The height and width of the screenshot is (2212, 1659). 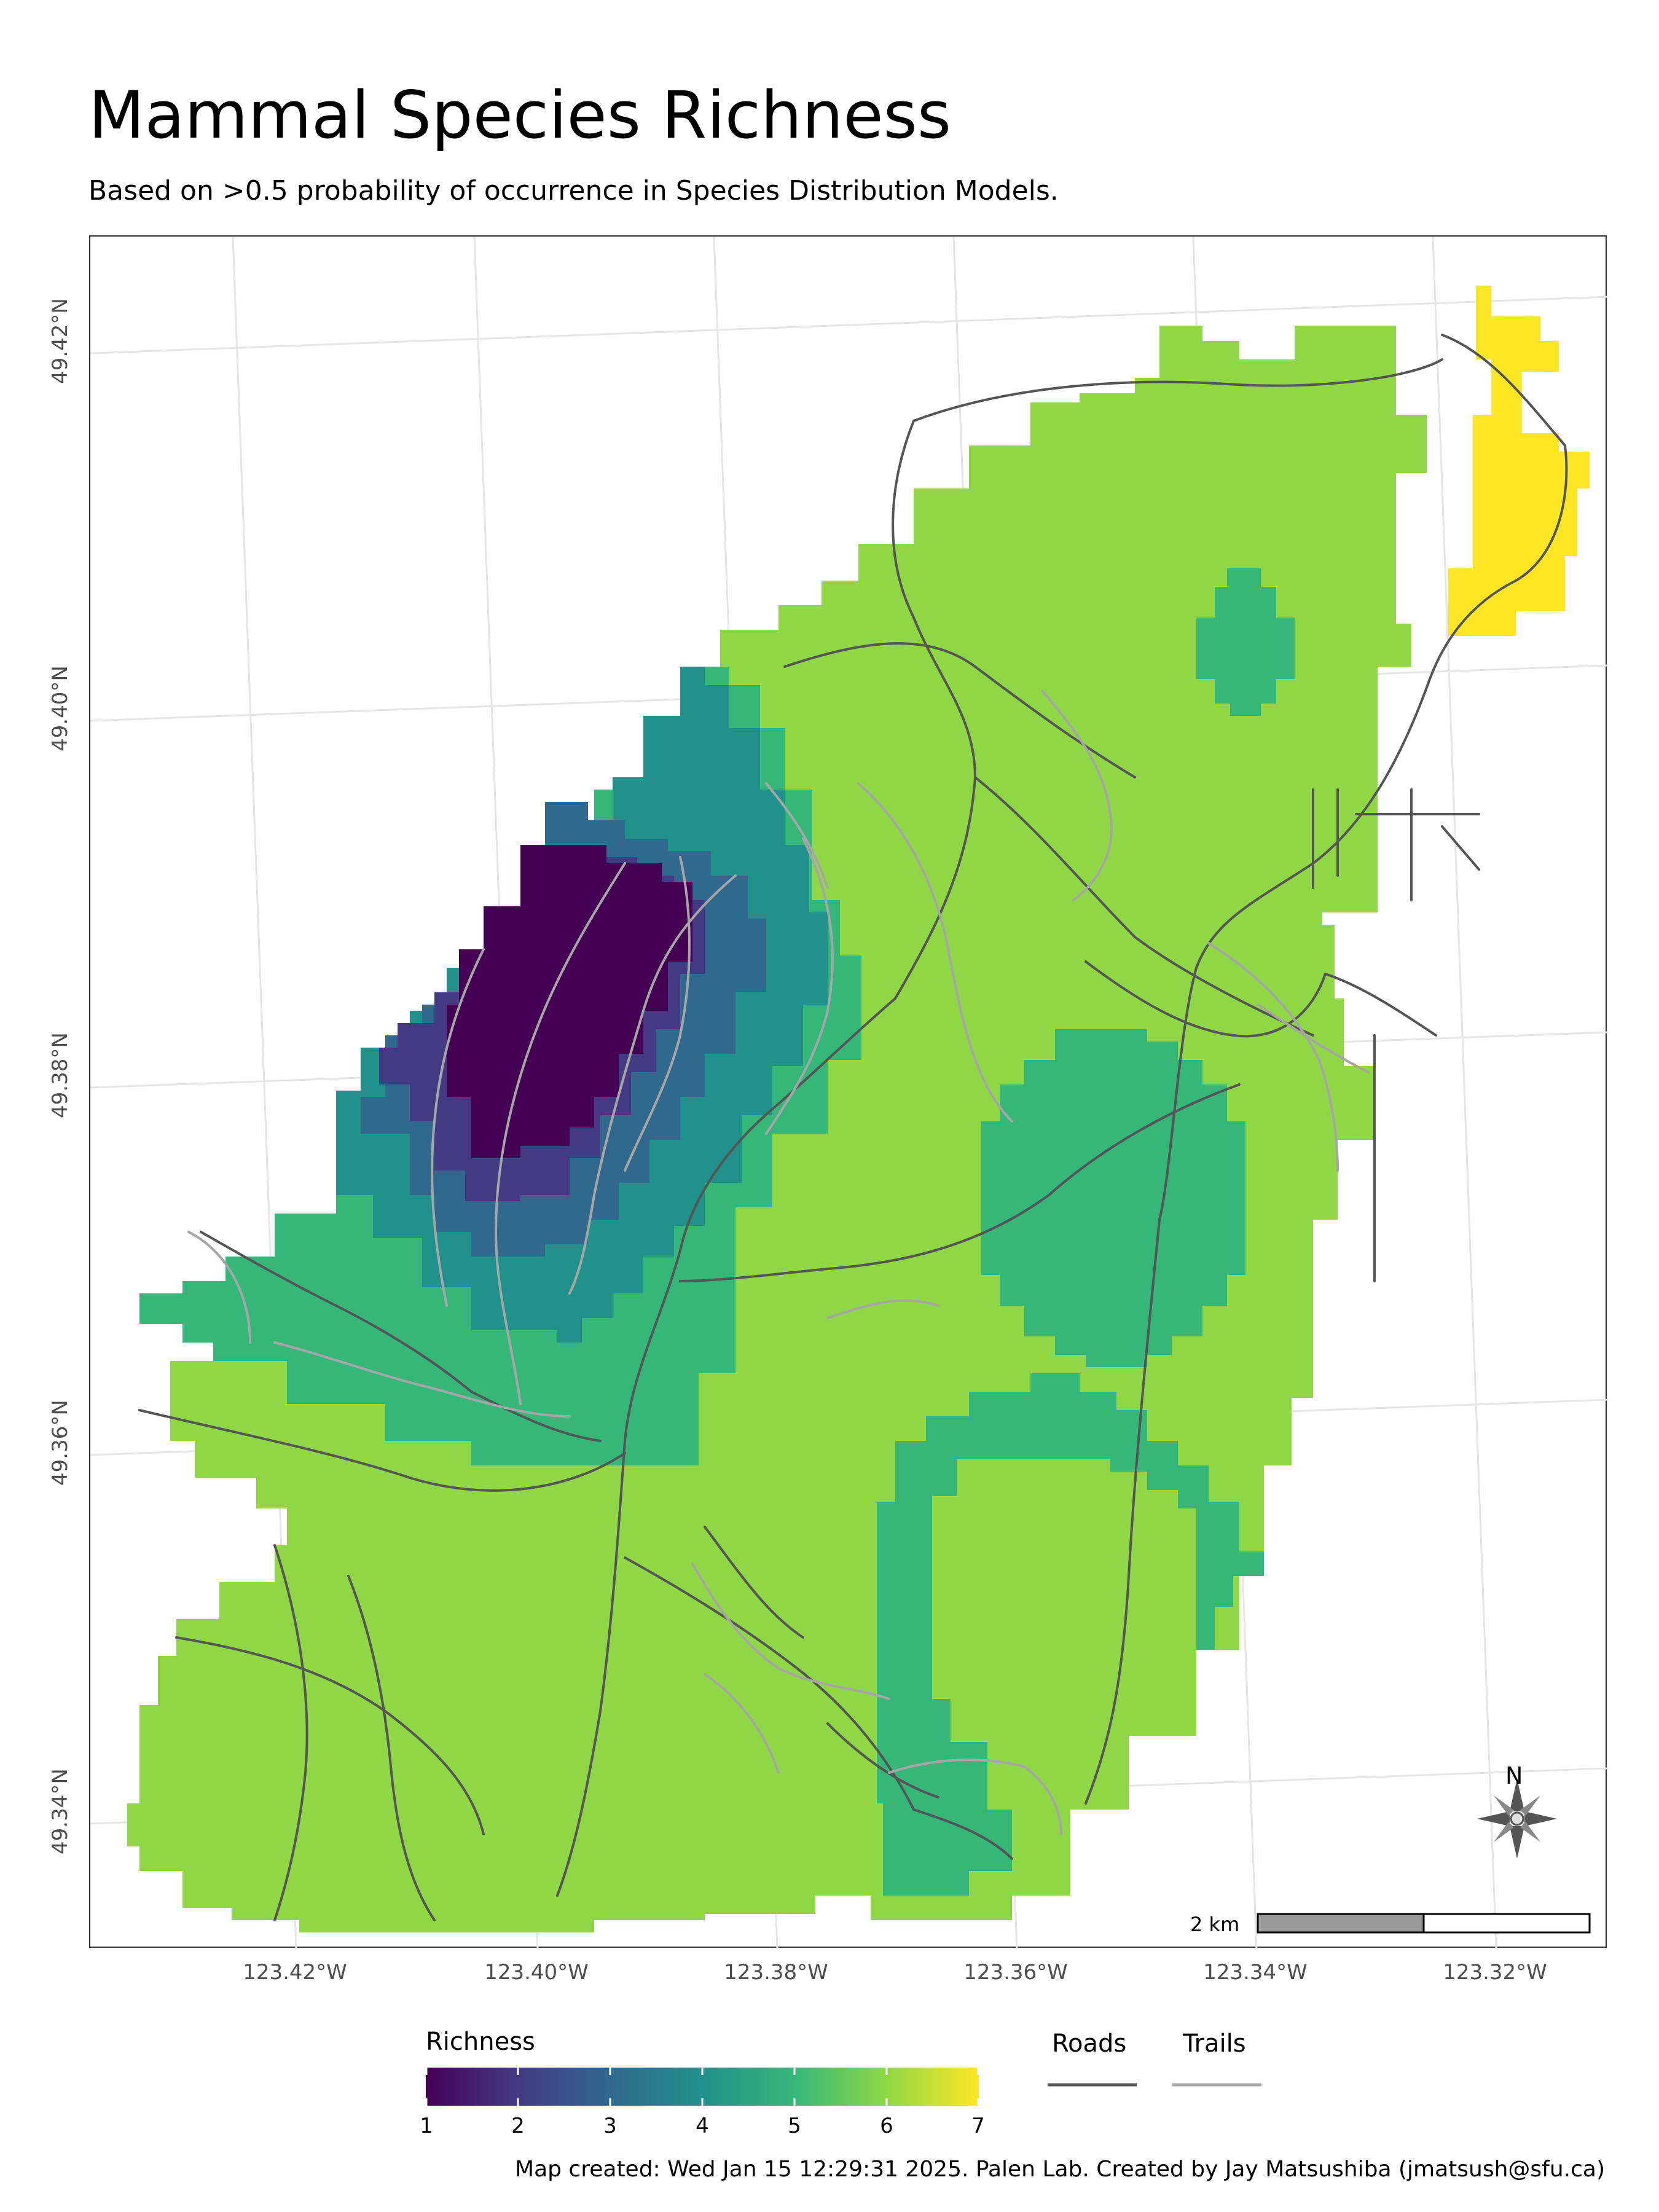 I want to click on trails-legend-key, so click(x=1216, y=2085).